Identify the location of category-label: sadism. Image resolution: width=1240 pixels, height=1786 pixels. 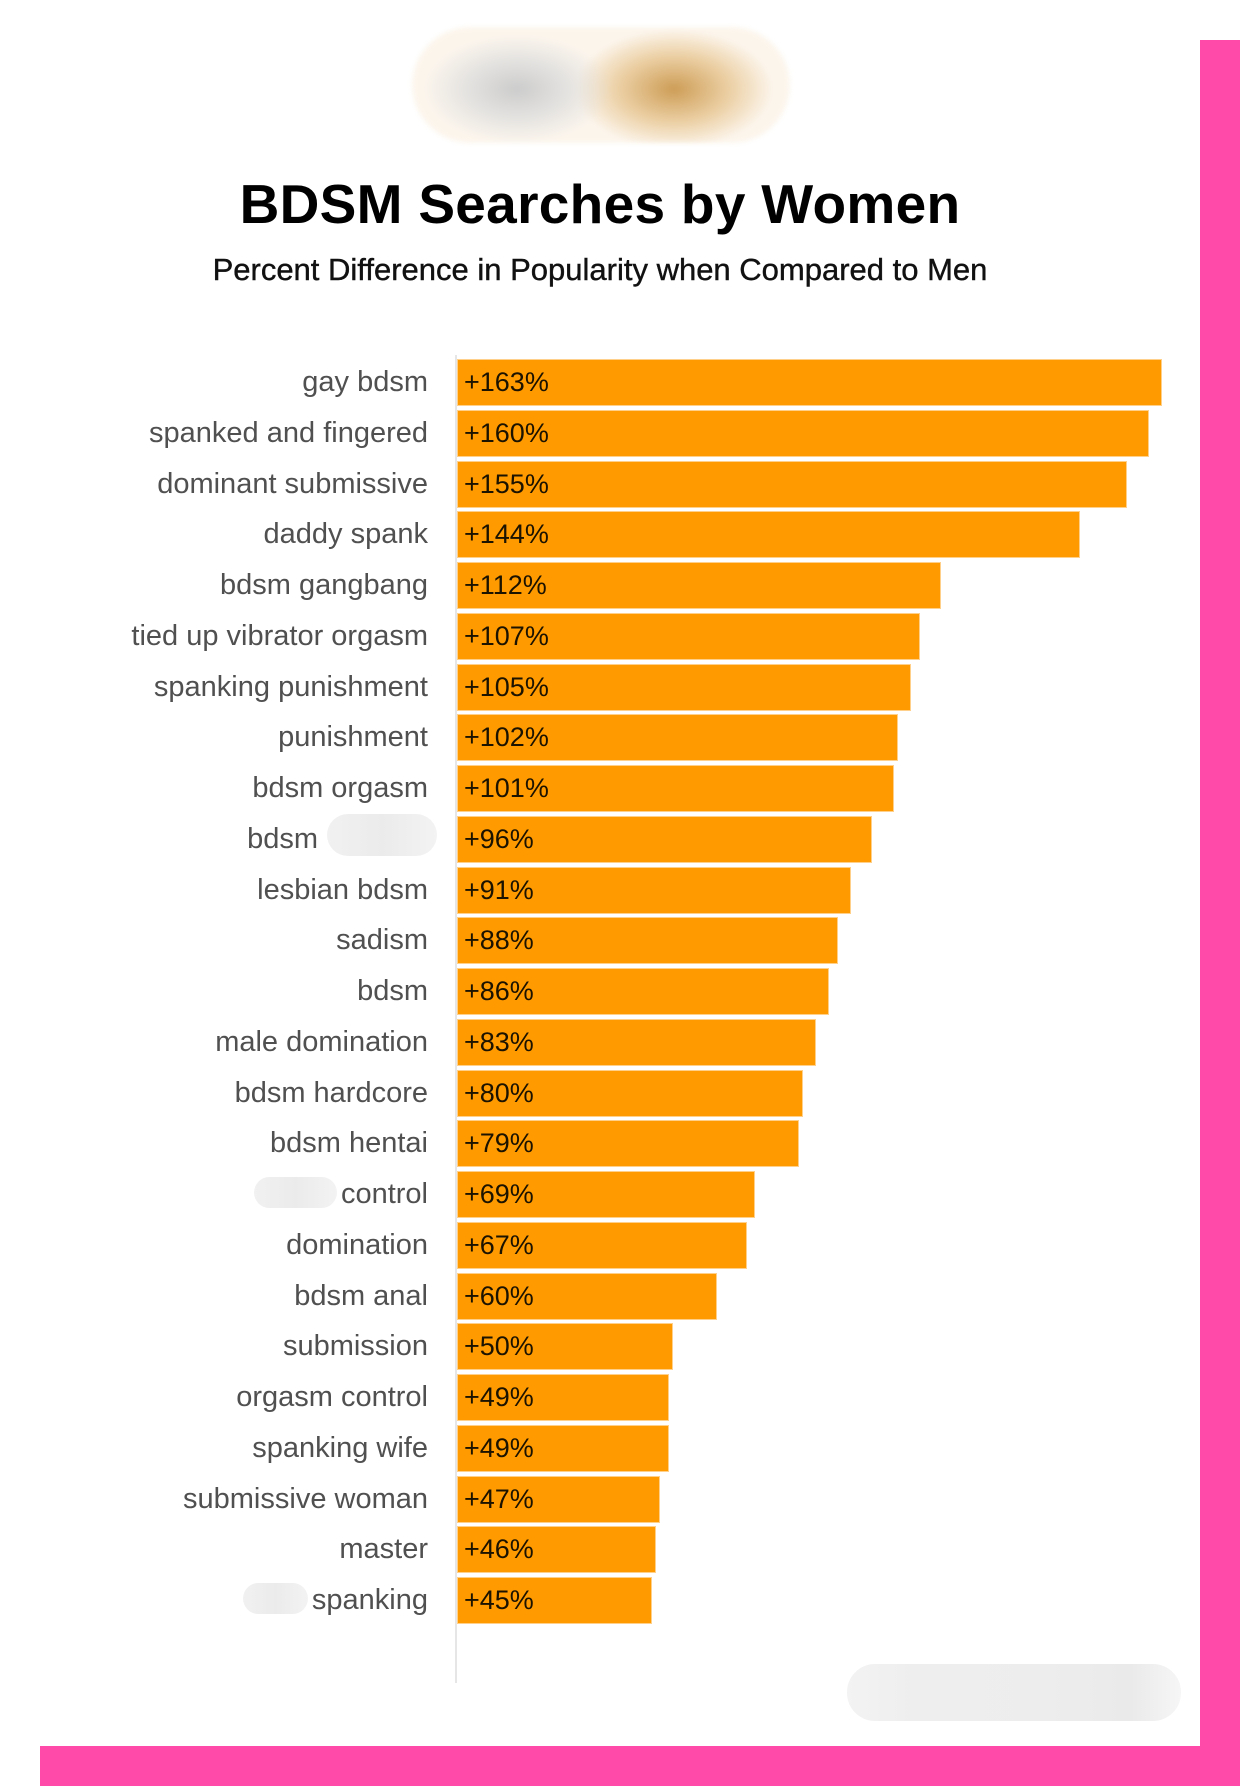
(382, 940).